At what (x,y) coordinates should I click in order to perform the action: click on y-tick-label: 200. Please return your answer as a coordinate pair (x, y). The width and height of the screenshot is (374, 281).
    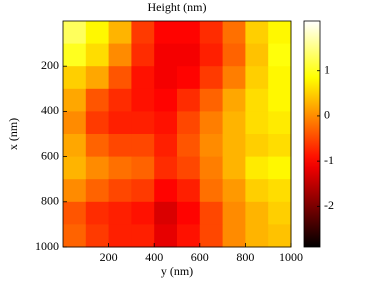
    Looking at the image, I should click on (50, 65).